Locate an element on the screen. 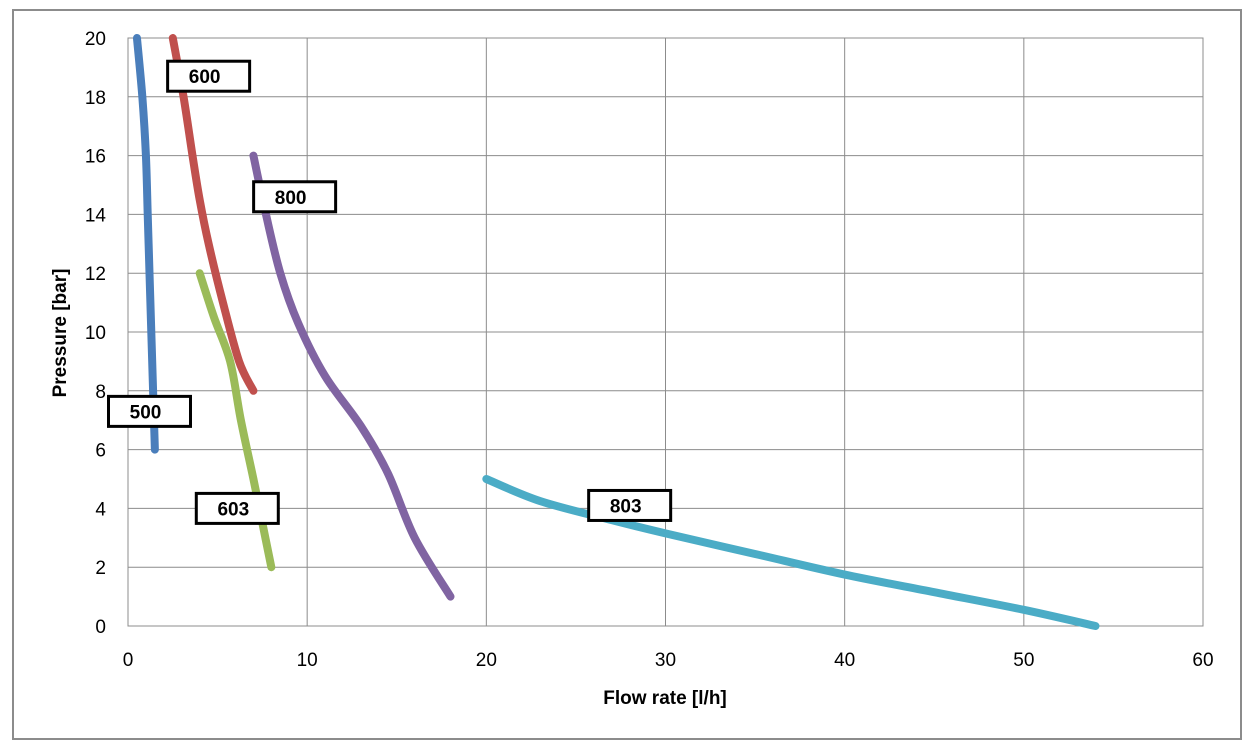 Image resolution: width=1257 pixels, height=750 pixels. x-tick-label: 60 is located at coordinates (1202, 660).